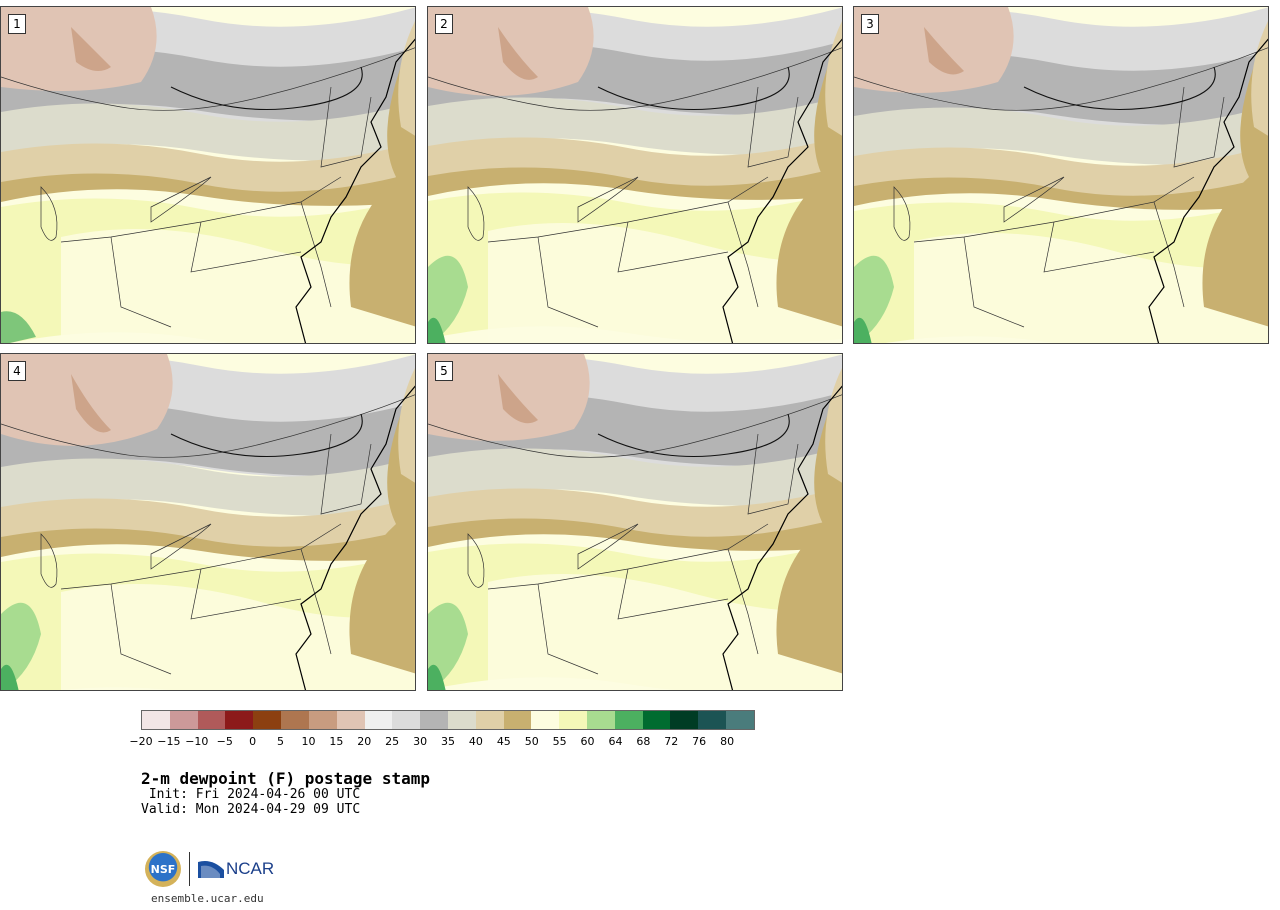  What do you see at coordinates (475, 741) in the screenshot?
I see `colorbar-tick-label: 40` at bounding box center [475, 741].